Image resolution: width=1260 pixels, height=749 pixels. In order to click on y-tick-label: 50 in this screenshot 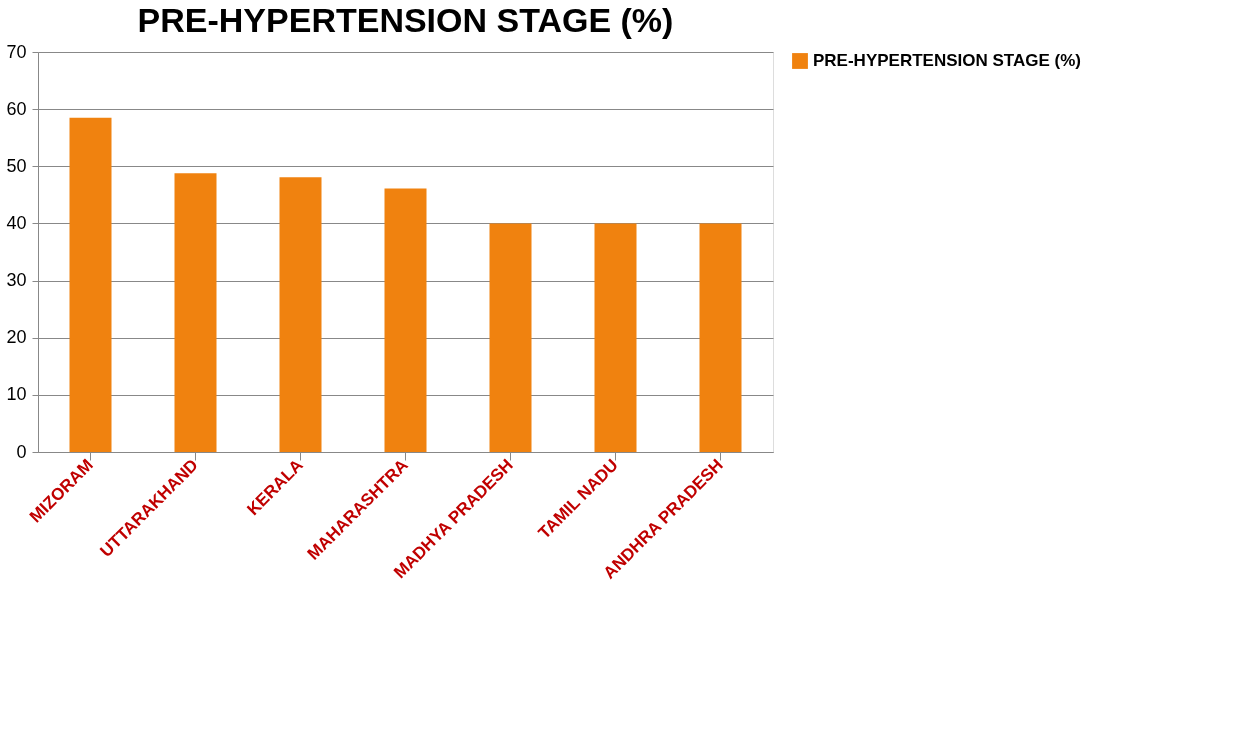, I will do `click(16, 165)`.